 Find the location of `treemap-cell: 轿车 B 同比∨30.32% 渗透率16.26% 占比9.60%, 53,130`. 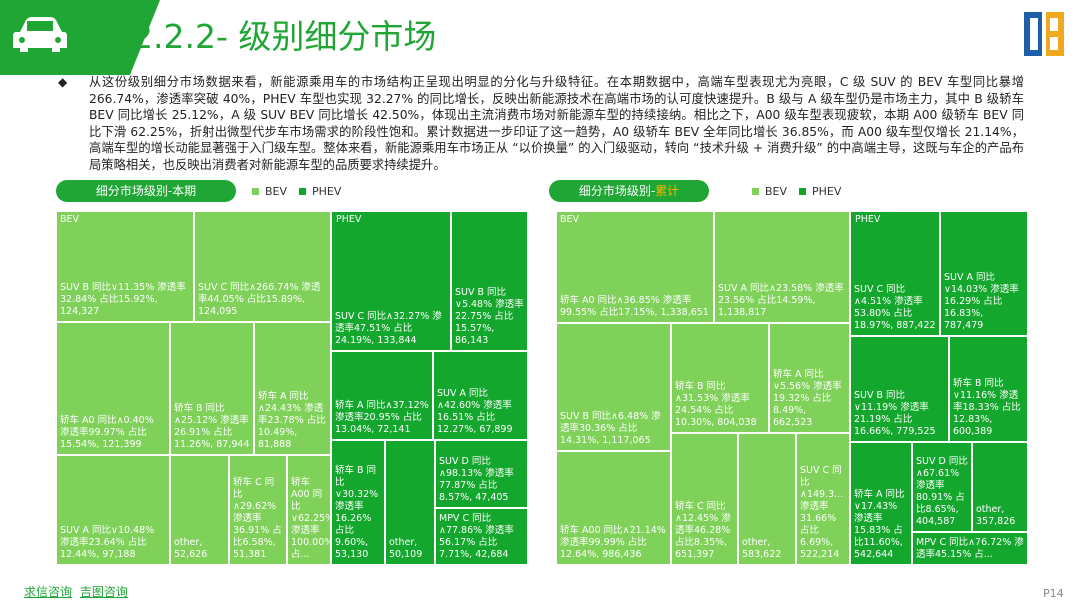

treemap-cell: 轿车 B 同比∨30.32% 渗透率16.26% 占比9.60%, 53,130 is located at coordinates (358, 502).